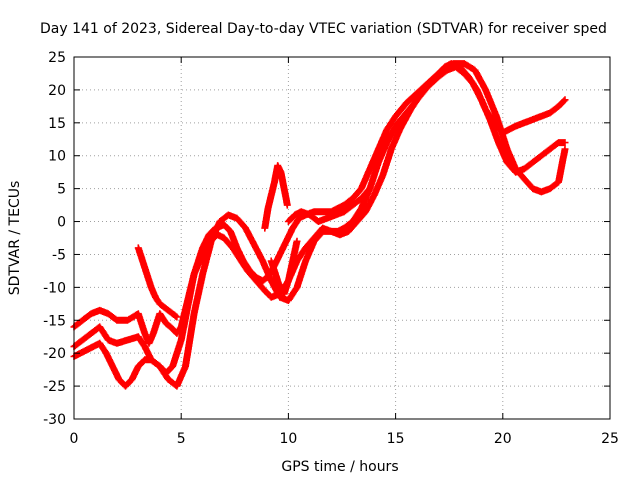 Image resolution: width=640 pixels, height=480 pixels. I want to click on series-track-e, so click(276, 197).